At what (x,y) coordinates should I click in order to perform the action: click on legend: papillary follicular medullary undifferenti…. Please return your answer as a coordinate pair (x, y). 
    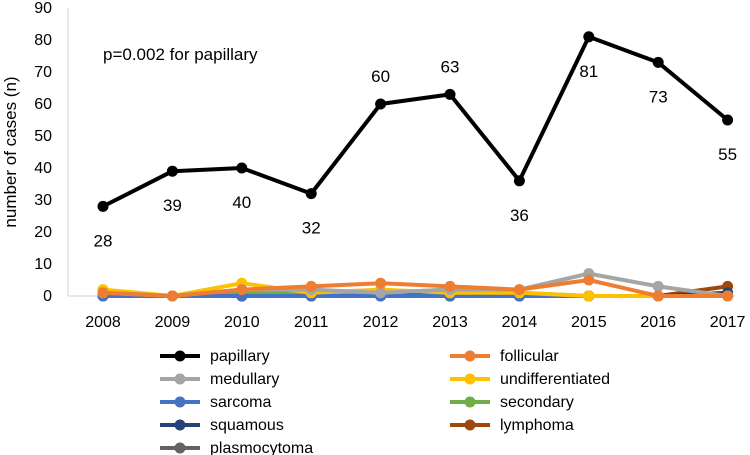
    Looking at the image, I should click on (385, 401).